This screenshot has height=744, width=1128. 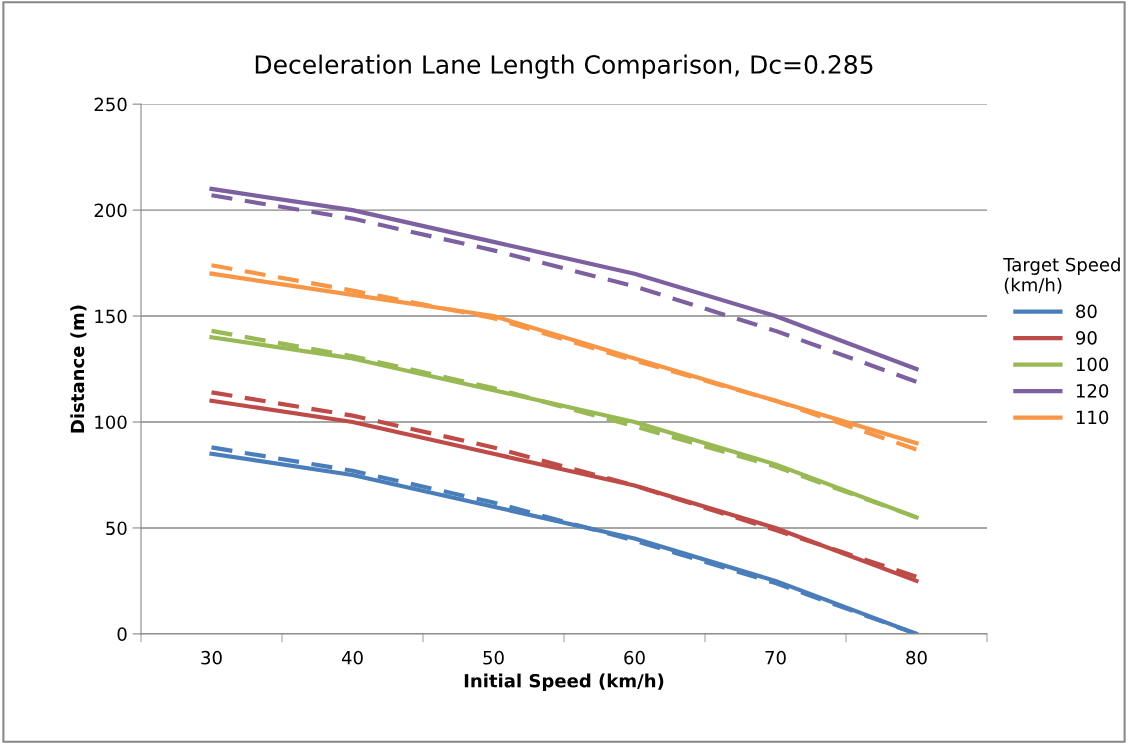 I want to click on chart-title: Deceleration Lane Length Comparison, Dc=0.285, so click(x=564, y=66).